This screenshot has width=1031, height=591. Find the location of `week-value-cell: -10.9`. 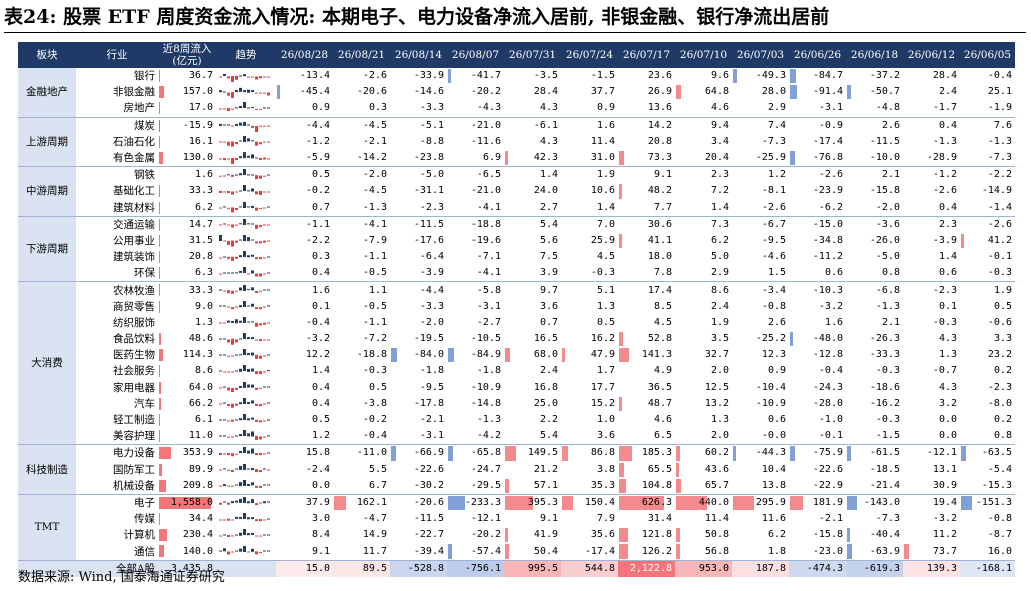

week-value-cell: -10.9 is located at coordinates (760, 404).